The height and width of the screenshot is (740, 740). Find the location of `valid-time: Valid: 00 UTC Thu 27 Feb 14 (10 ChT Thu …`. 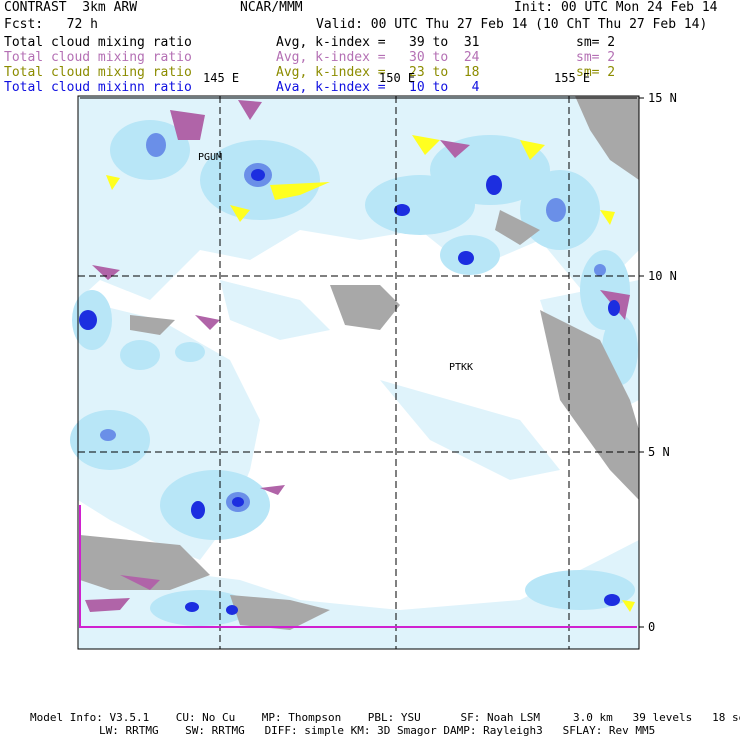

valid-time: Valid: 00 UTC Thu 27 Feb 14 (10 ChT Thu … is located at coordinates (512, 24).